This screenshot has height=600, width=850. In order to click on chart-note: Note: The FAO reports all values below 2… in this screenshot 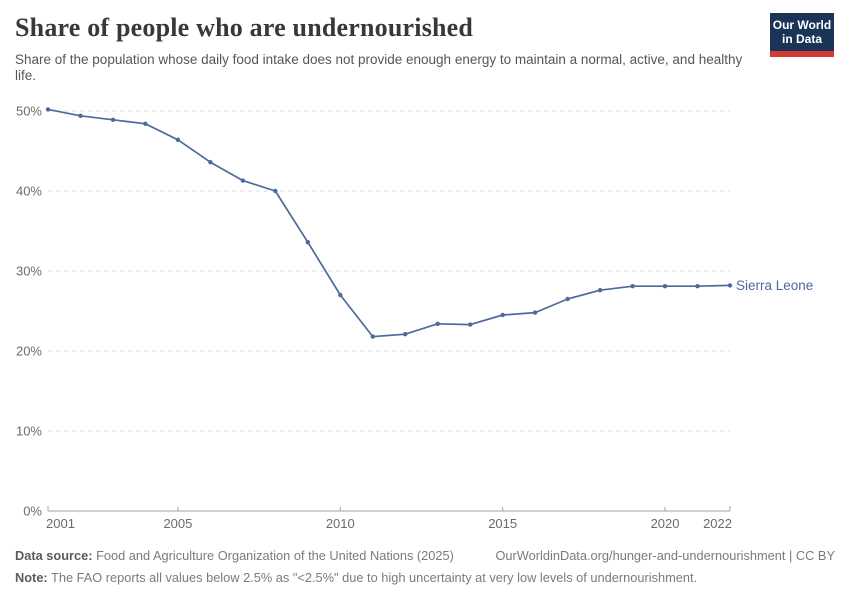, I will do `click(425, 577)`.